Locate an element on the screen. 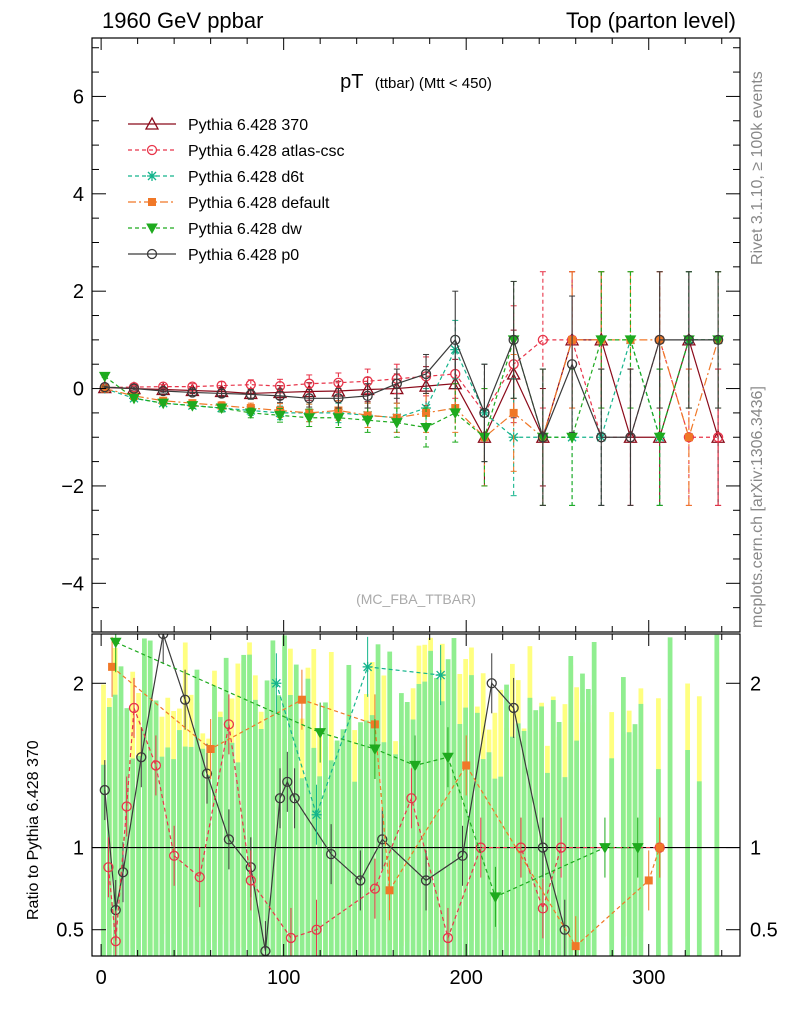 The image size is (786, 1024). y-tick-label: −4 is located at coordinates (72, 584).